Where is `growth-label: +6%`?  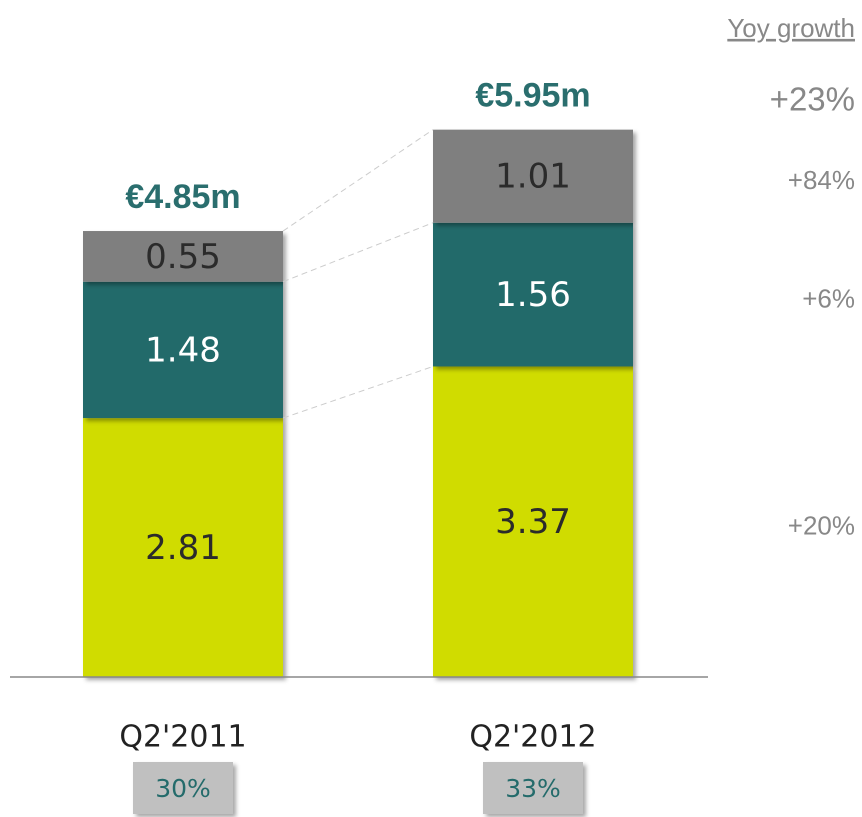 growth-label: +6% is located at coordinates (828, 298).